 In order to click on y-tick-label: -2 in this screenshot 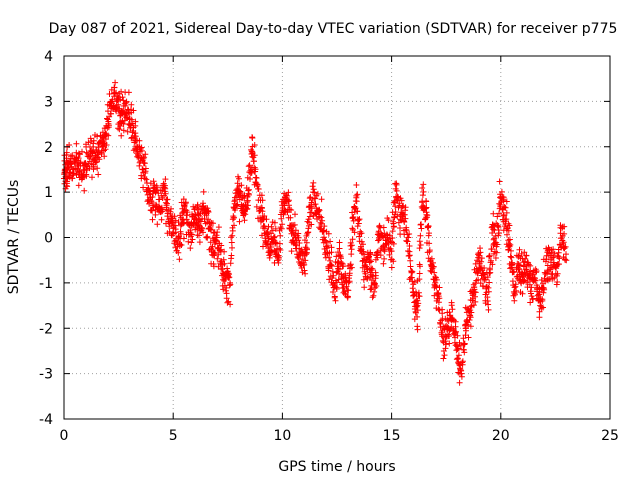, I will do `click(46, 329)`.